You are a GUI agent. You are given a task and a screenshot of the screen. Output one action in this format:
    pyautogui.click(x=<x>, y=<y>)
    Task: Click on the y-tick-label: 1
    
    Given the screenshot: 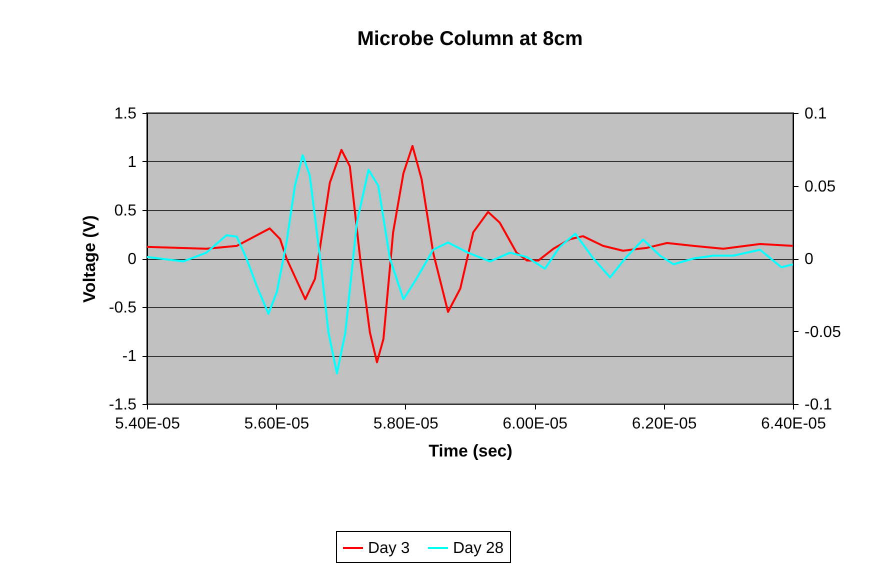 What is the action you would take?
    pyautogui.click(x=132, y=162)
    